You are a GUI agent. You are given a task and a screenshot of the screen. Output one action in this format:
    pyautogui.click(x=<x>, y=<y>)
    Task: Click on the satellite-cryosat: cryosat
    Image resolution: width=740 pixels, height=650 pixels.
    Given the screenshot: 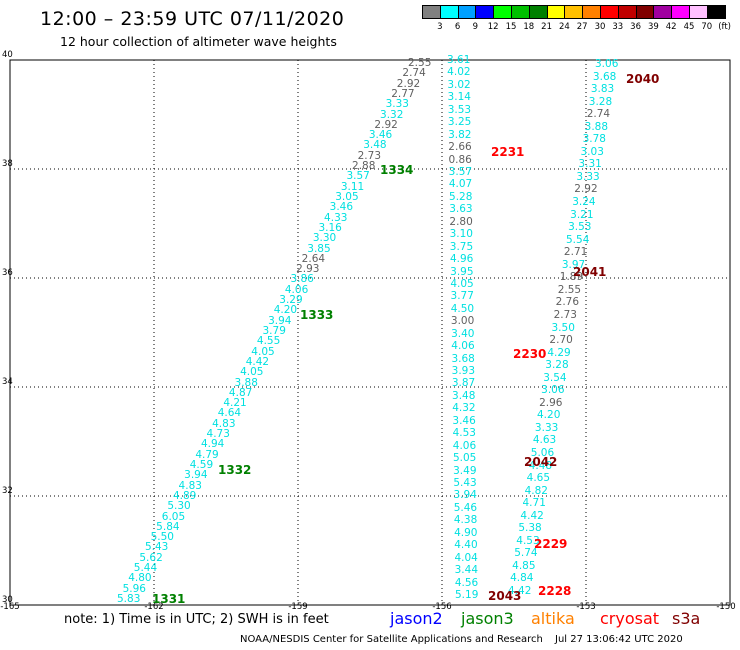 What is the action you would take?
    pyautogui.click(x=630, y=618)
    